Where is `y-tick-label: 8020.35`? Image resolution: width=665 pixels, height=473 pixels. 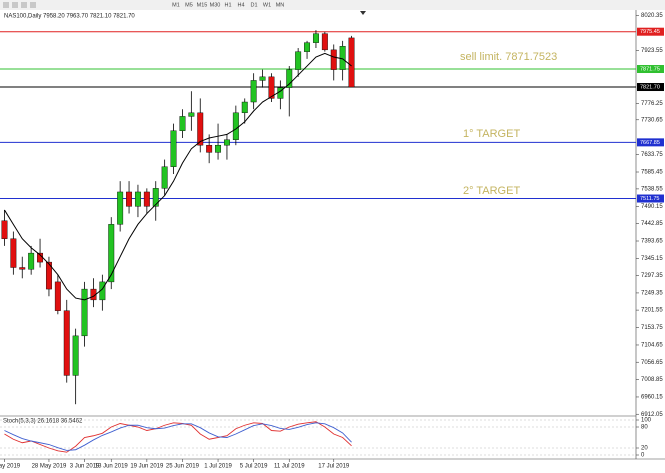 y-tick-label: 8020.35 is located at coordinates (652, 16).